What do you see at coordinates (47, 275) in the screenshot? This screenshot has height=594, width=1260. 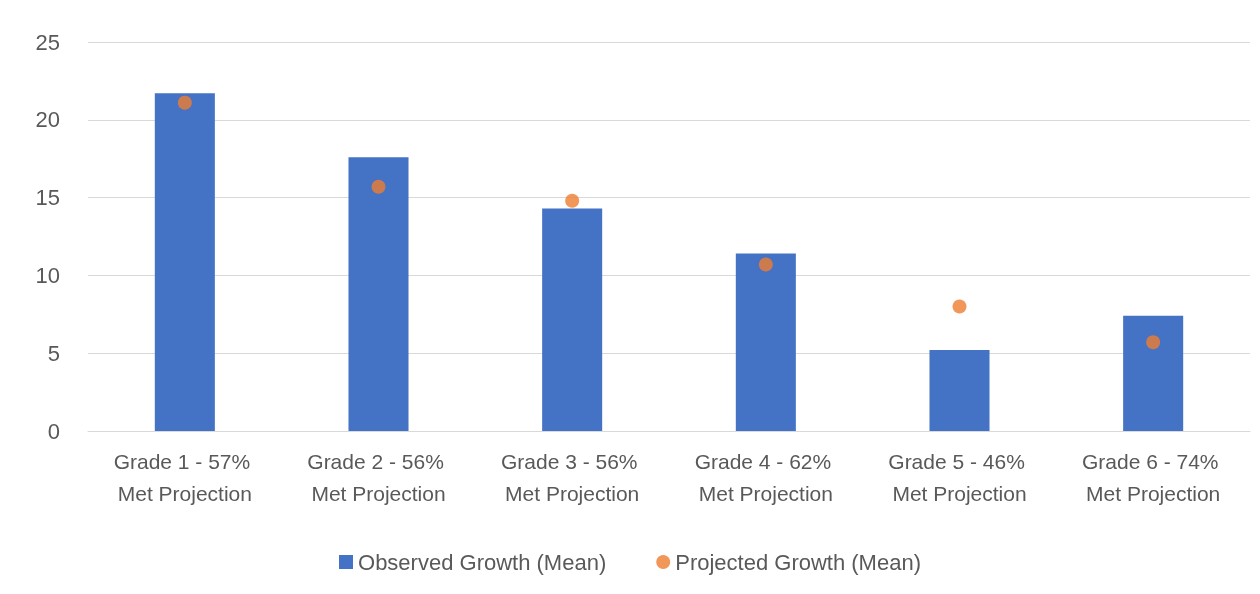 I see `y-tick-label: 10` at bounding box center [47, 275].